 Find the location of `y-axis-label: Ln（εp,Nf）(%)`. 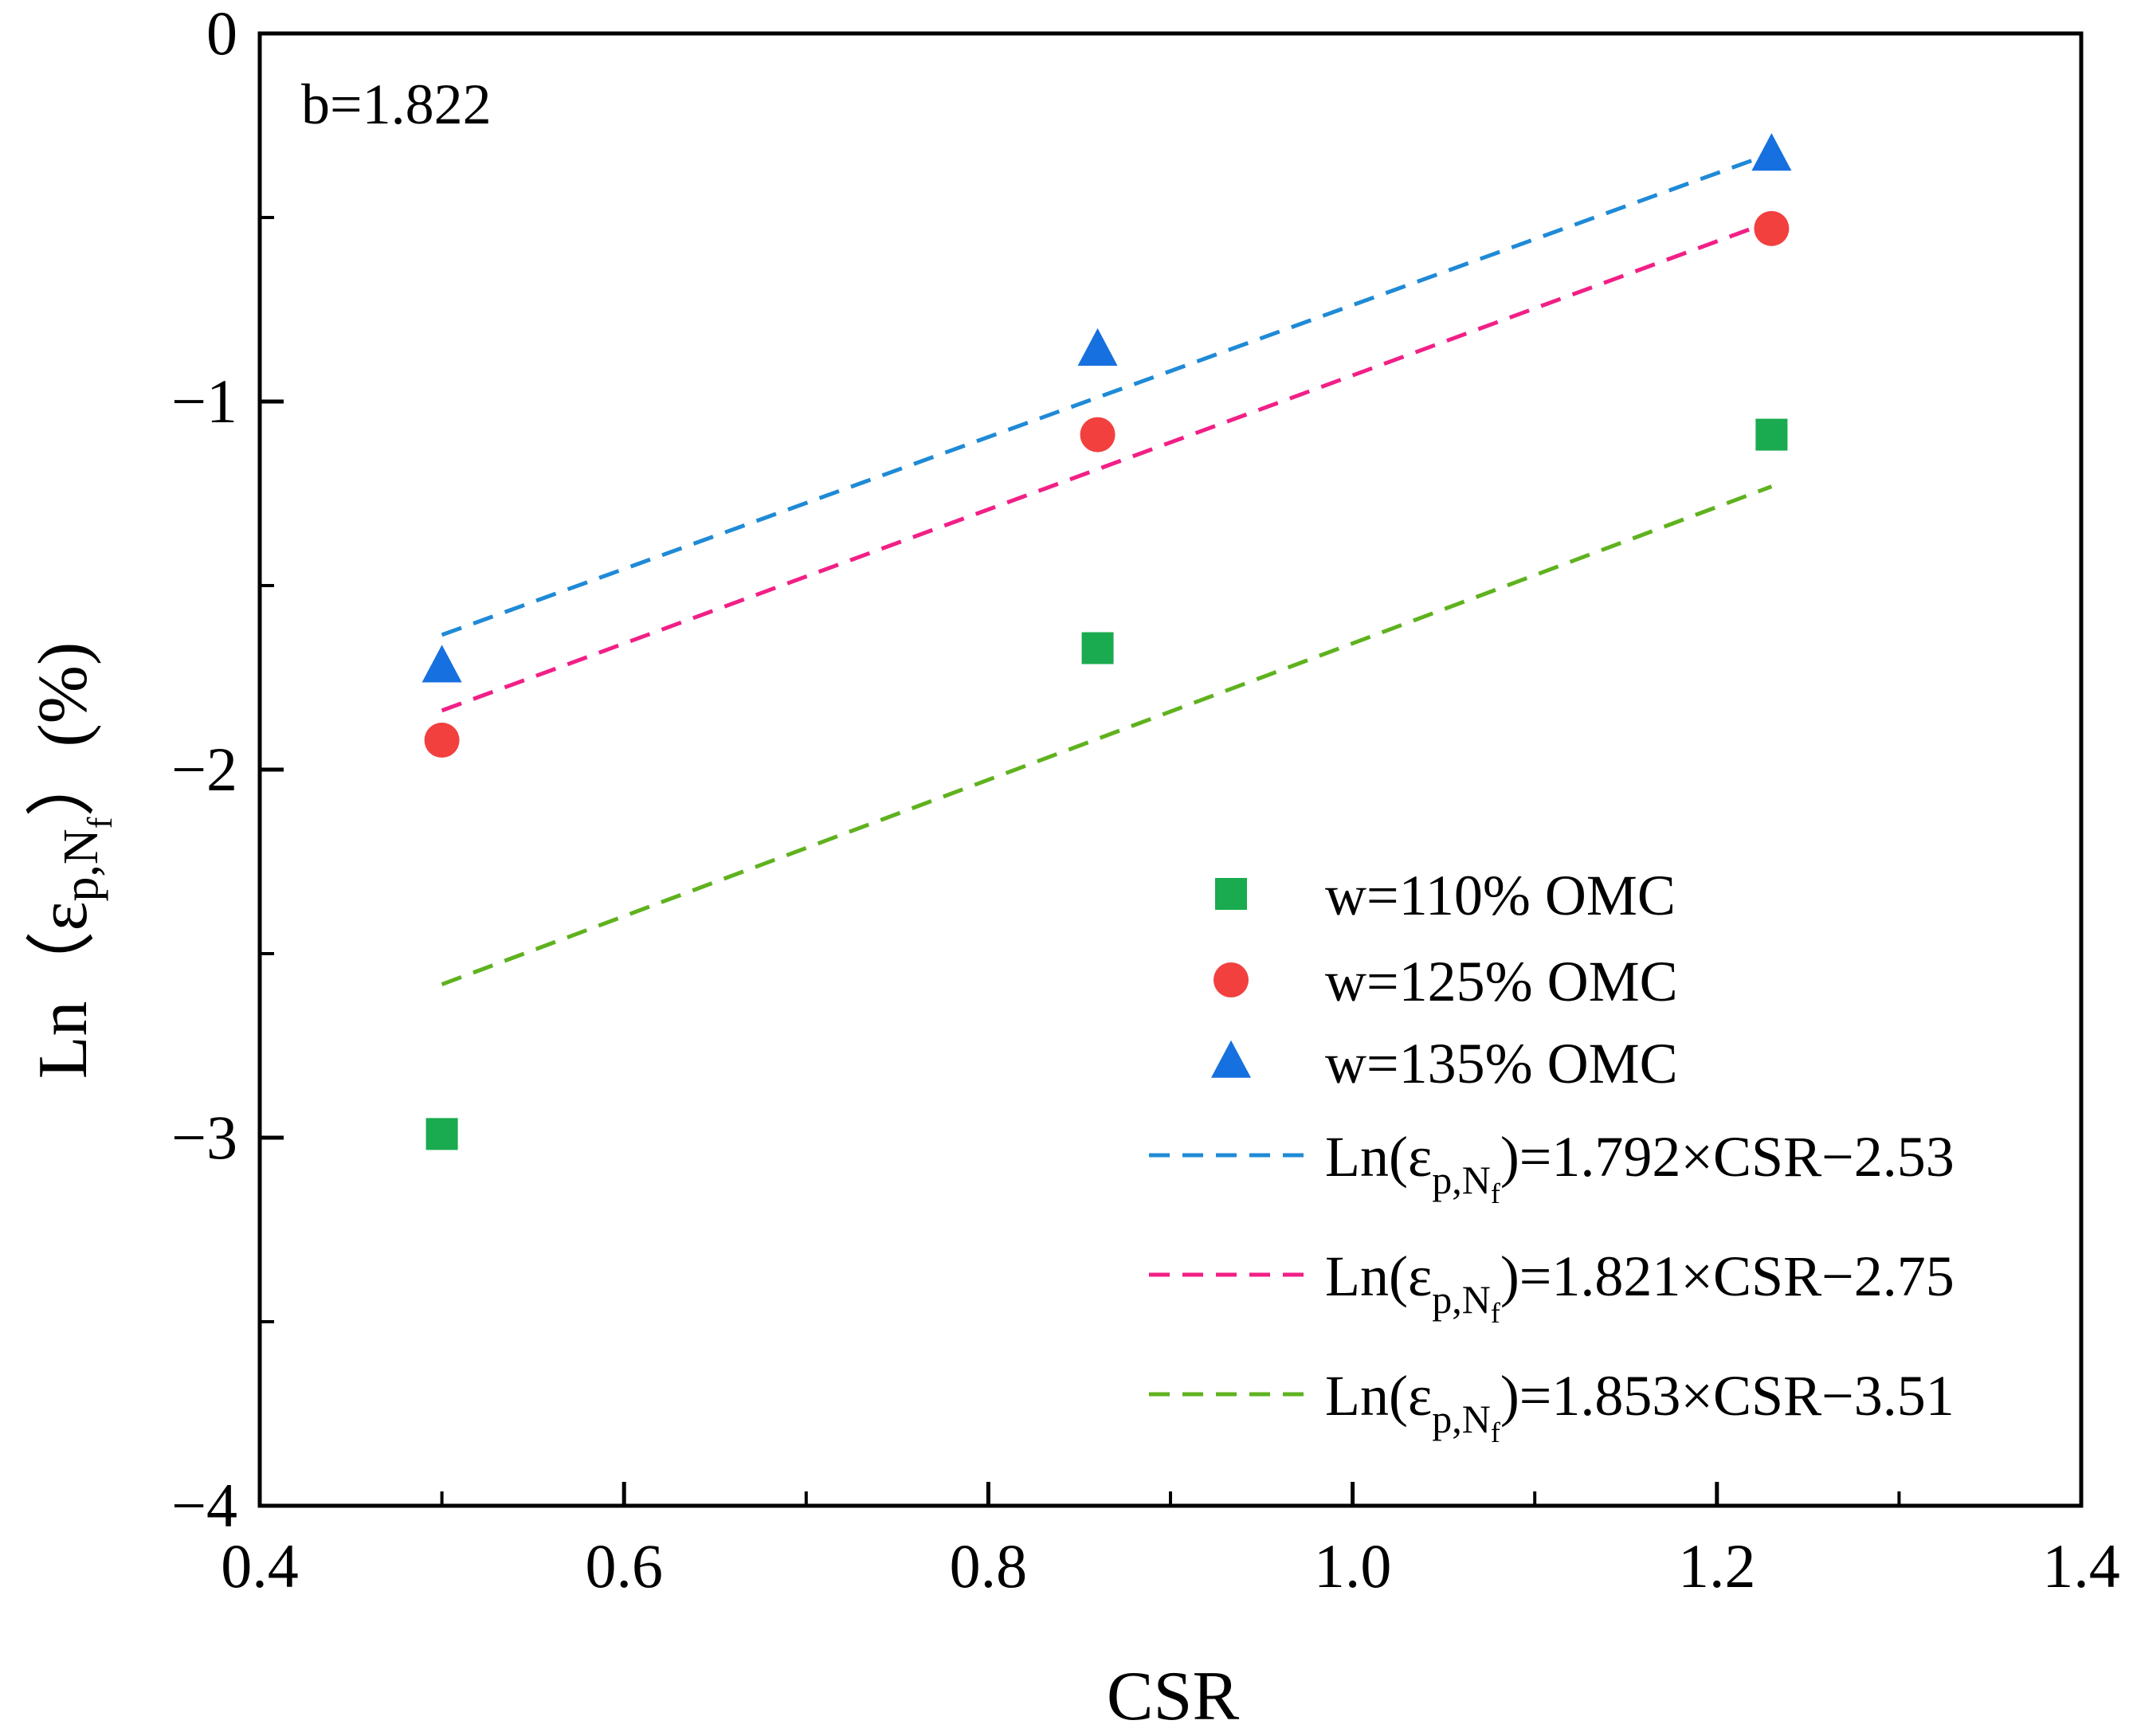

y-axis-label: Ln（εp,Nf）(%) is located at coordinates (72, 861).